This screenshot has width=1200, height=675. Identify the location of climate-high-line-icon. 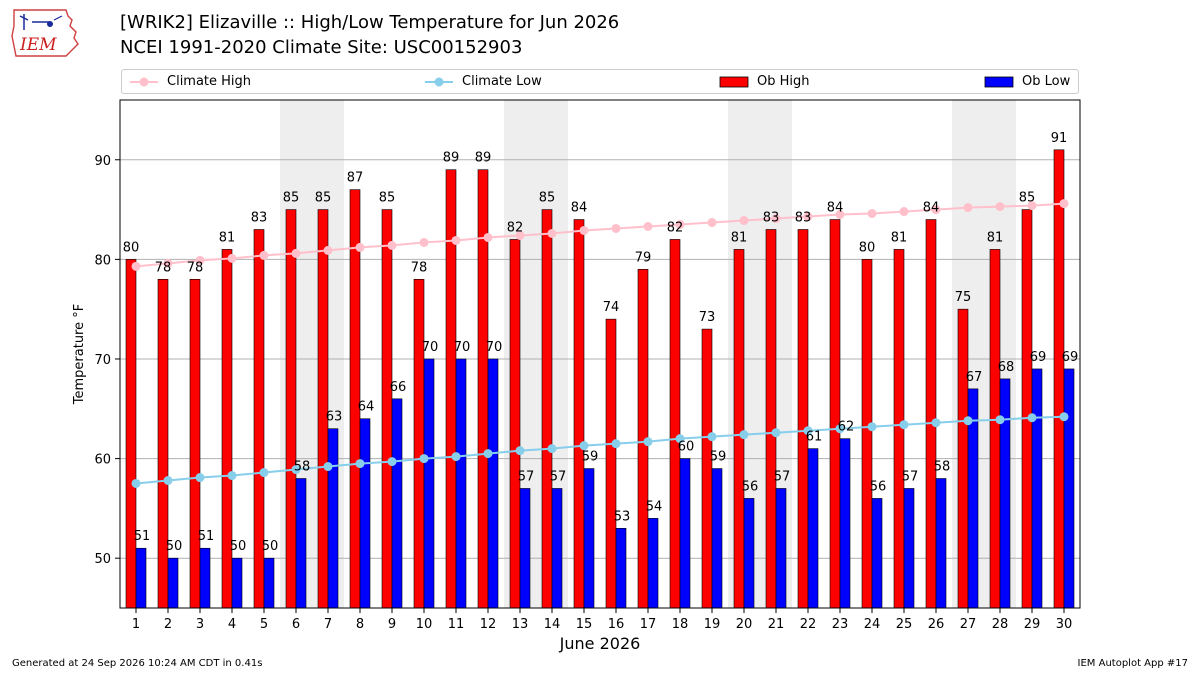
(144, 81).